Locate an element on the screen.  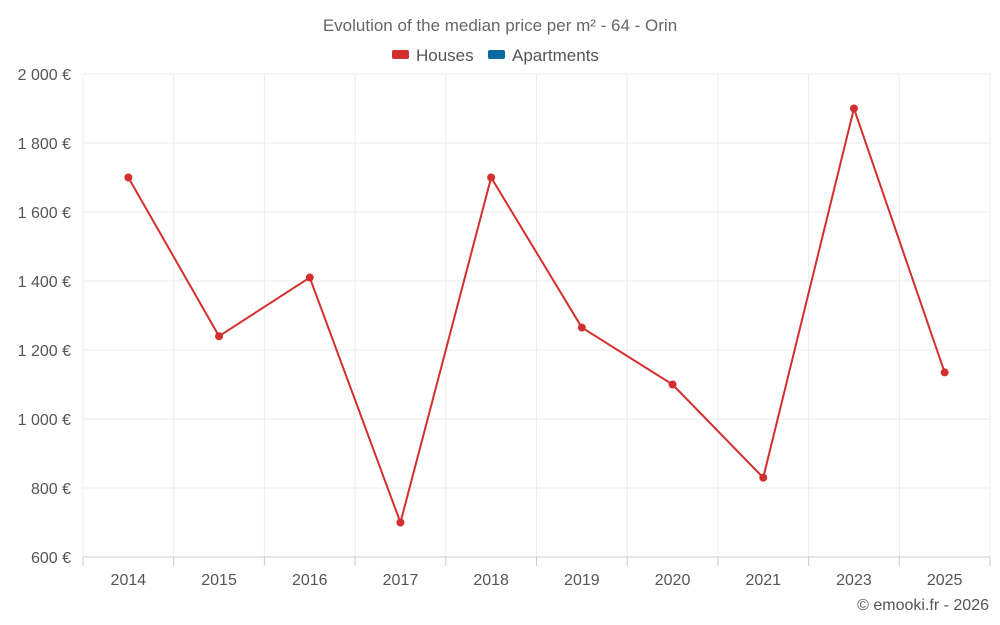
x-tick-label: 2016 is located at coordinates (310, 580).